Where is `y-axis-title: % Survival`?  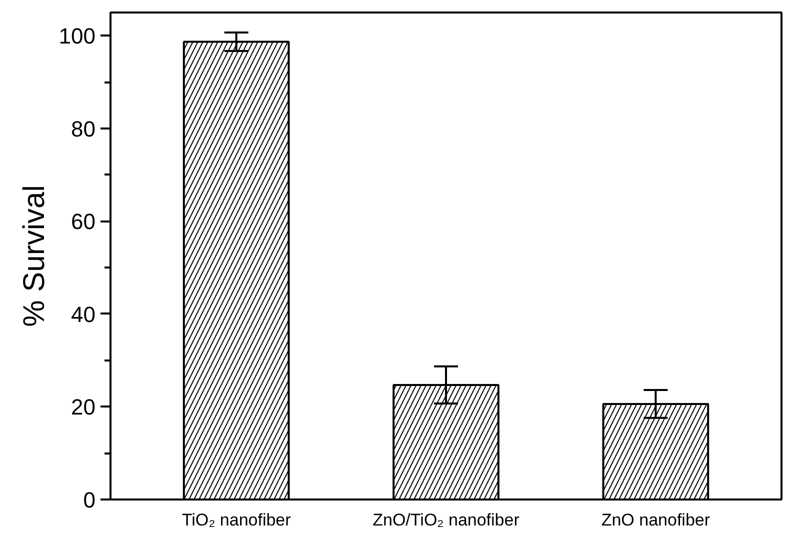
y-axis-title: % Survival is located at coordinates (34, 256).